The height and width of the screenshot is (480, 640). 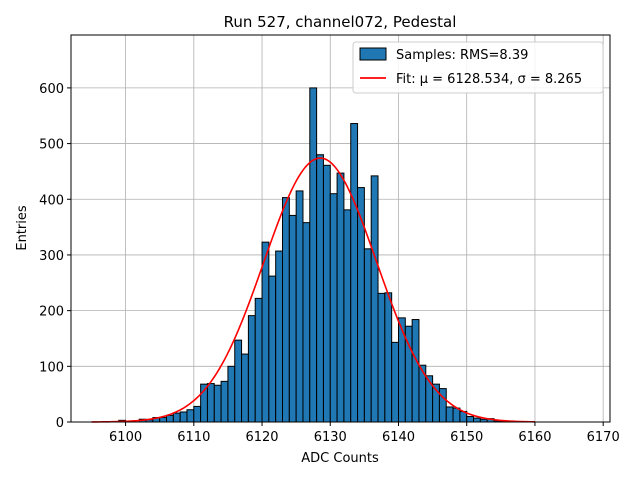 What do you see at coordinates (603, 437) in the screenshot?
I see `x-tick-label: 6170` at bounding box center [603, 437].